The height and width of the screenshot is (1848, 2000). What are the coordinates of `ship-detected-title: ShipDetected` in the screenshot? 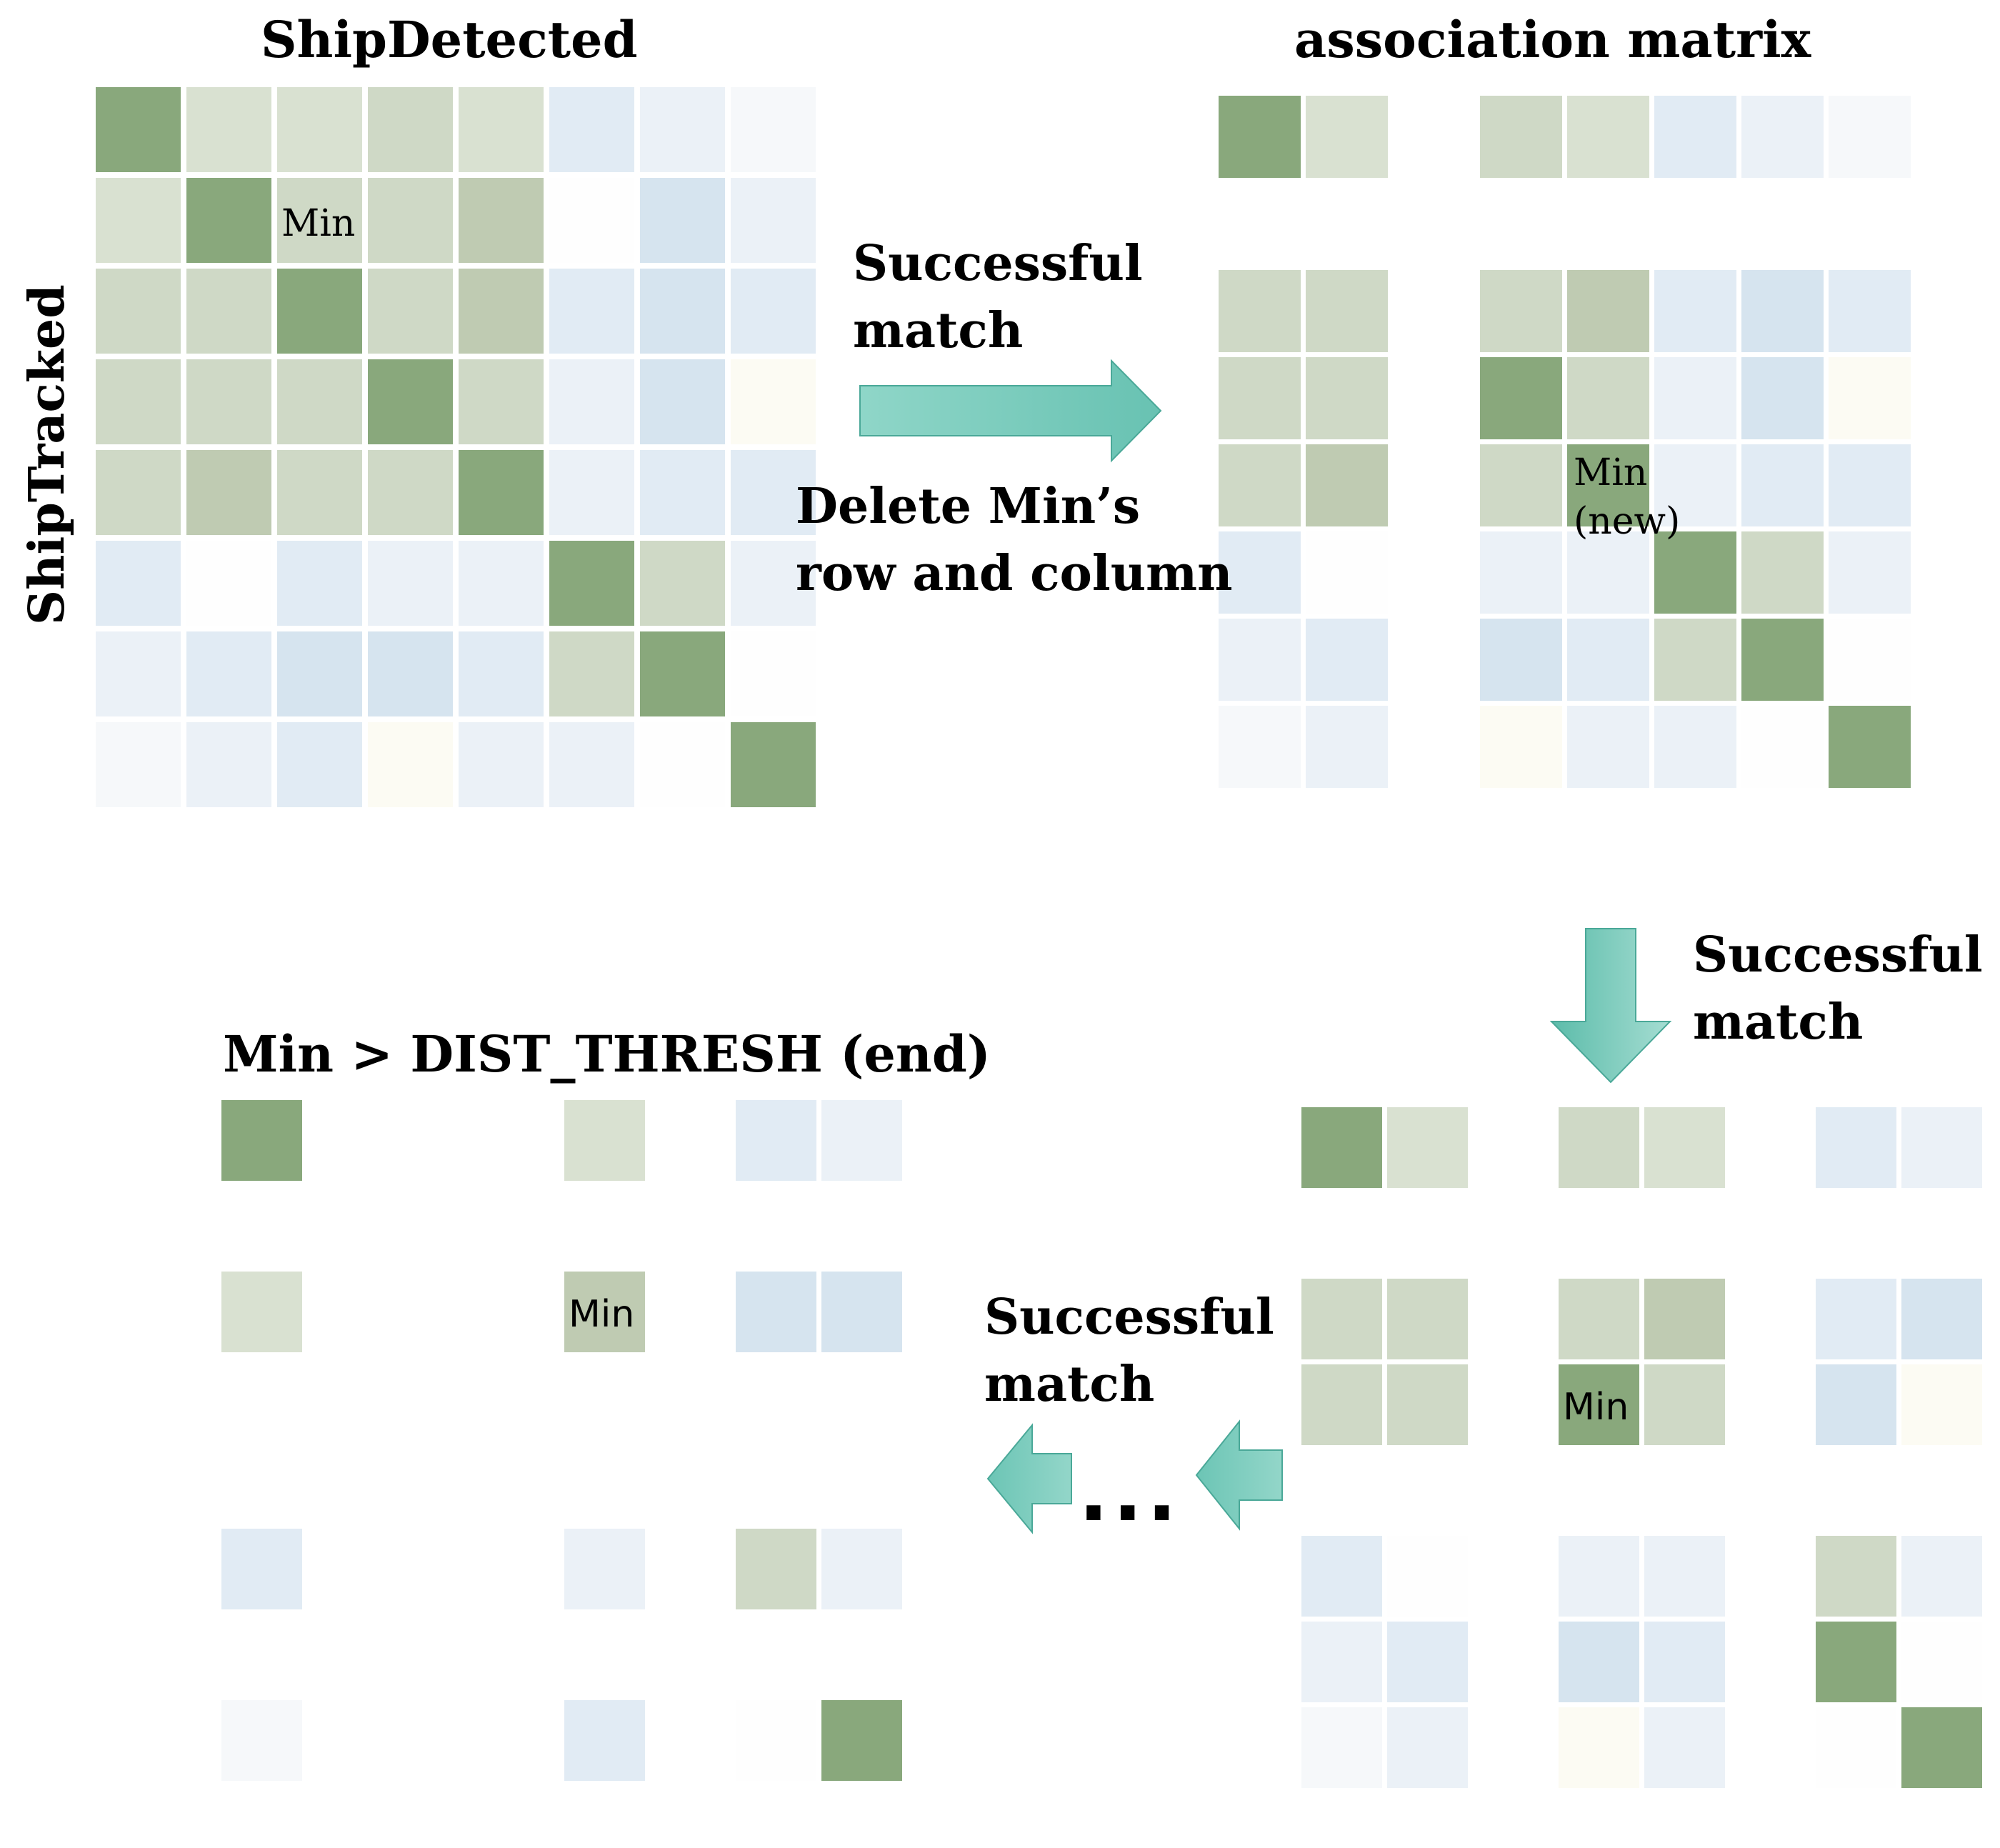 It's located at (449, 39).